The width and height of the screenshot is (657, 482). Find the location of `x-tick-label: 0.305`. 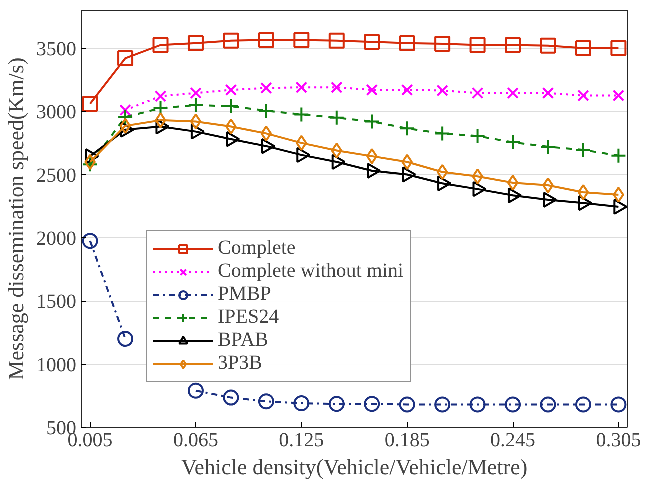

x-tick-label: 0.305 is located at coordinates (619, 441).